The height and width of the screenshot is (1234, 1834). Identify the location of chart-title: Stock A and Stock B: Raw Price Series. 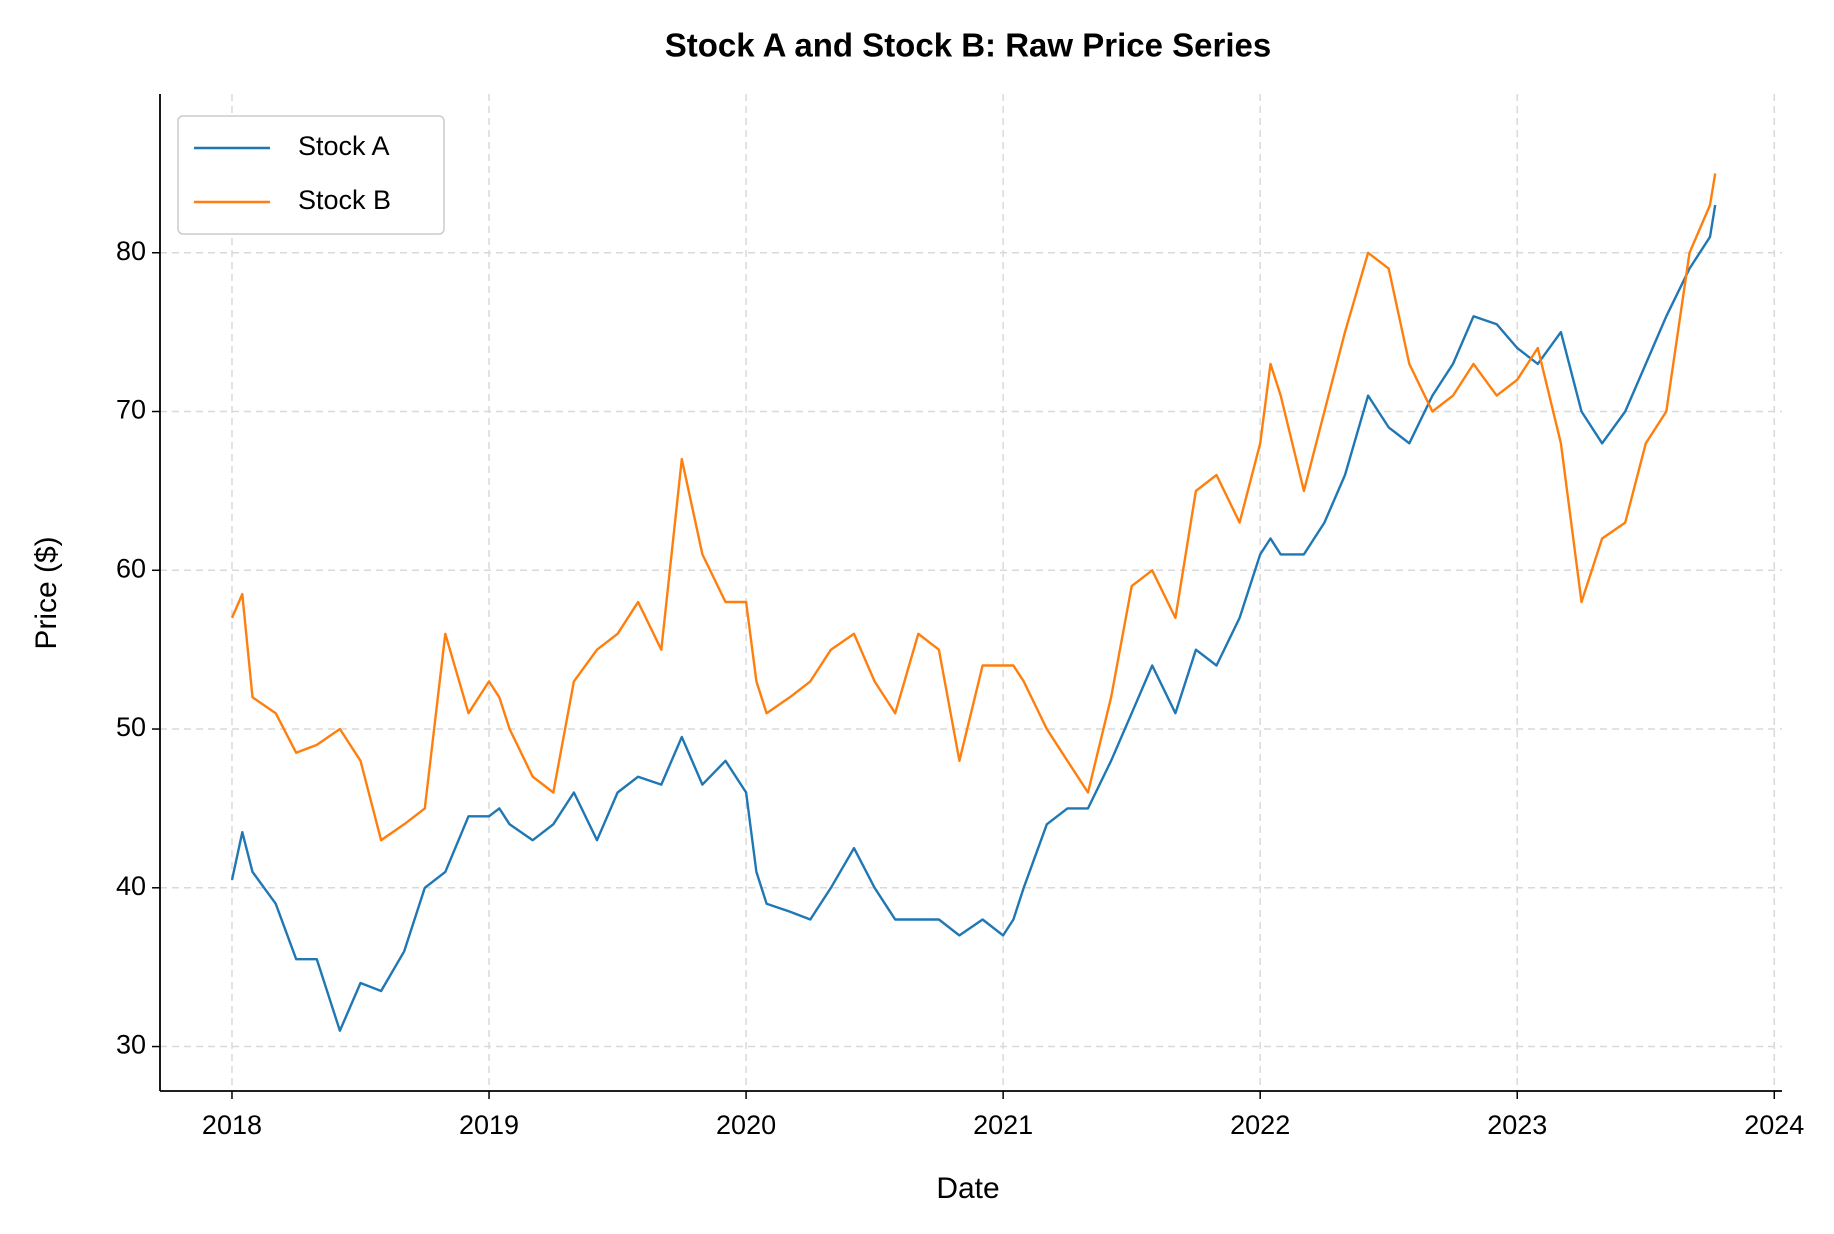
(968, 45).